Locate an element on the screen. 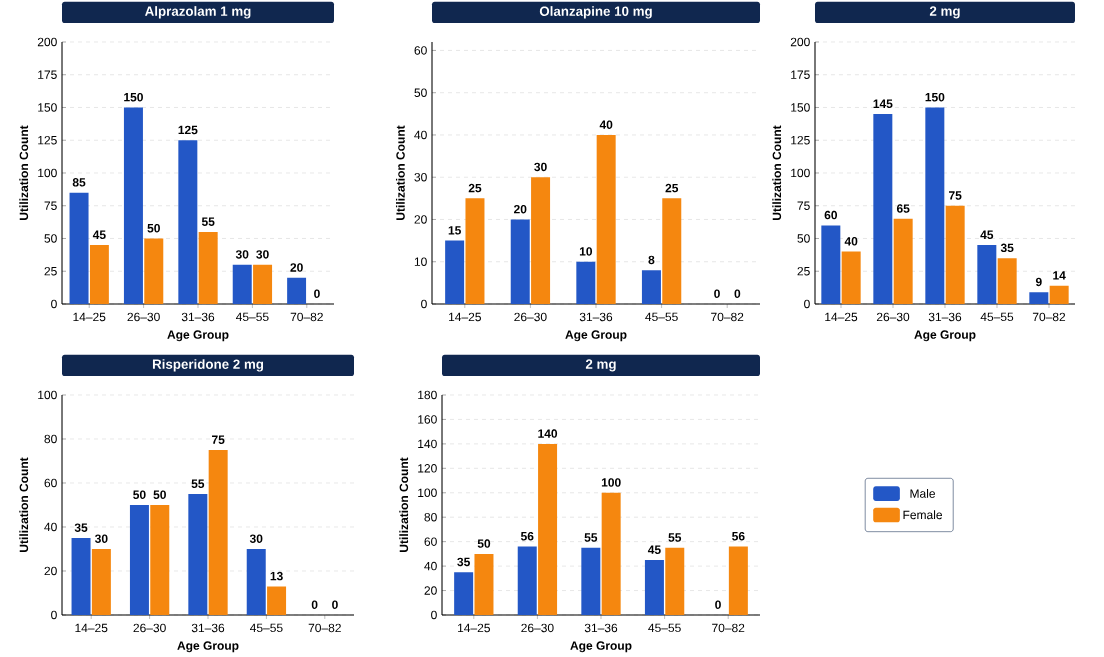 This screenshot has height=657, width=1104. y-tick-label: 10 is located at coordinates (420, 261).